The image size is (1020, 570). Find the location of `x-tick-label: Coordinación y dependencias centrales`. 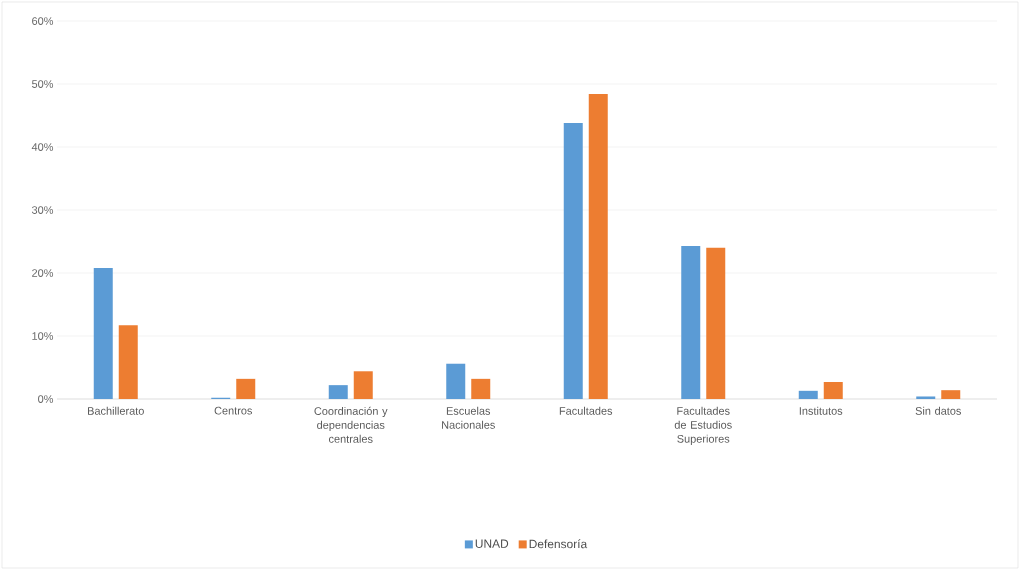

x-tick-label: Coordinación y dependencias centrales is located at coordinates (351, 424).